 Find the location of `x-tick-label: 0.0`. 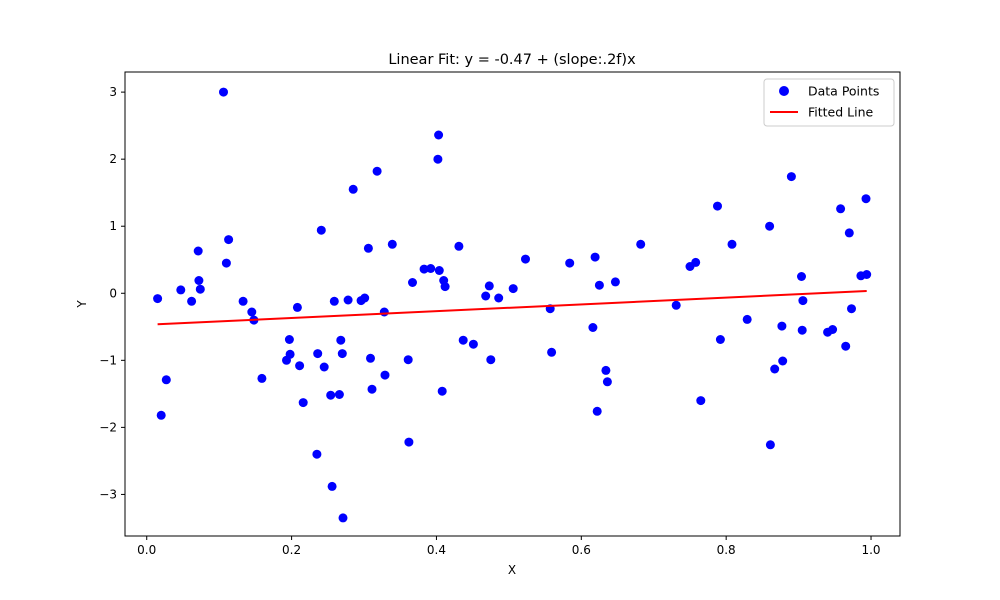

x-tick-label: 0.0 is located at coordinates (146, 550).